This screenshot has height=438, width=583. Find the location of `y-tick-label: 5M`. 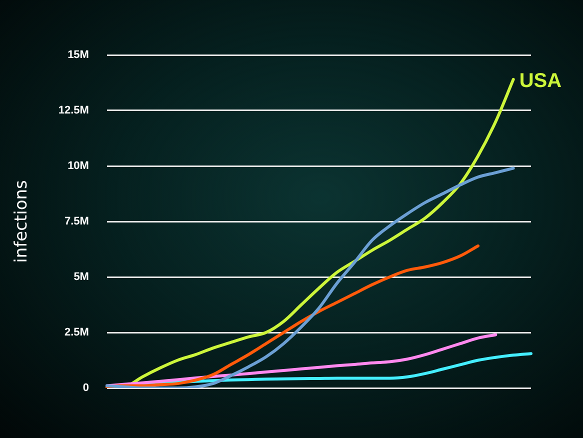

y-tick-label: 5M is located at coordinates (81, 277).